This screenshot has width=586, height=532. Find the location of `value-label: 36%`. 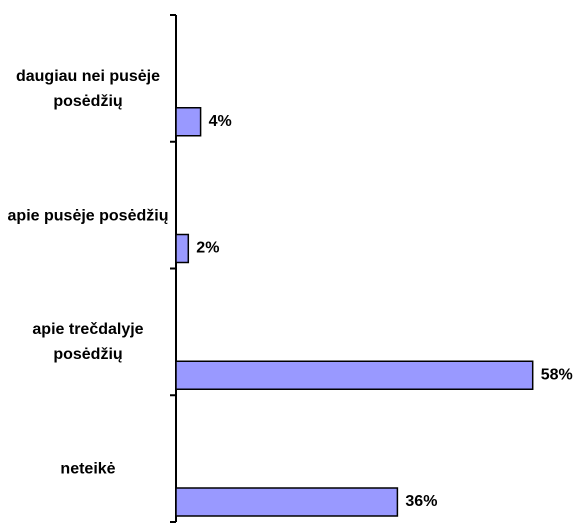

value-label: 36% is located at coordinates (421, 501).